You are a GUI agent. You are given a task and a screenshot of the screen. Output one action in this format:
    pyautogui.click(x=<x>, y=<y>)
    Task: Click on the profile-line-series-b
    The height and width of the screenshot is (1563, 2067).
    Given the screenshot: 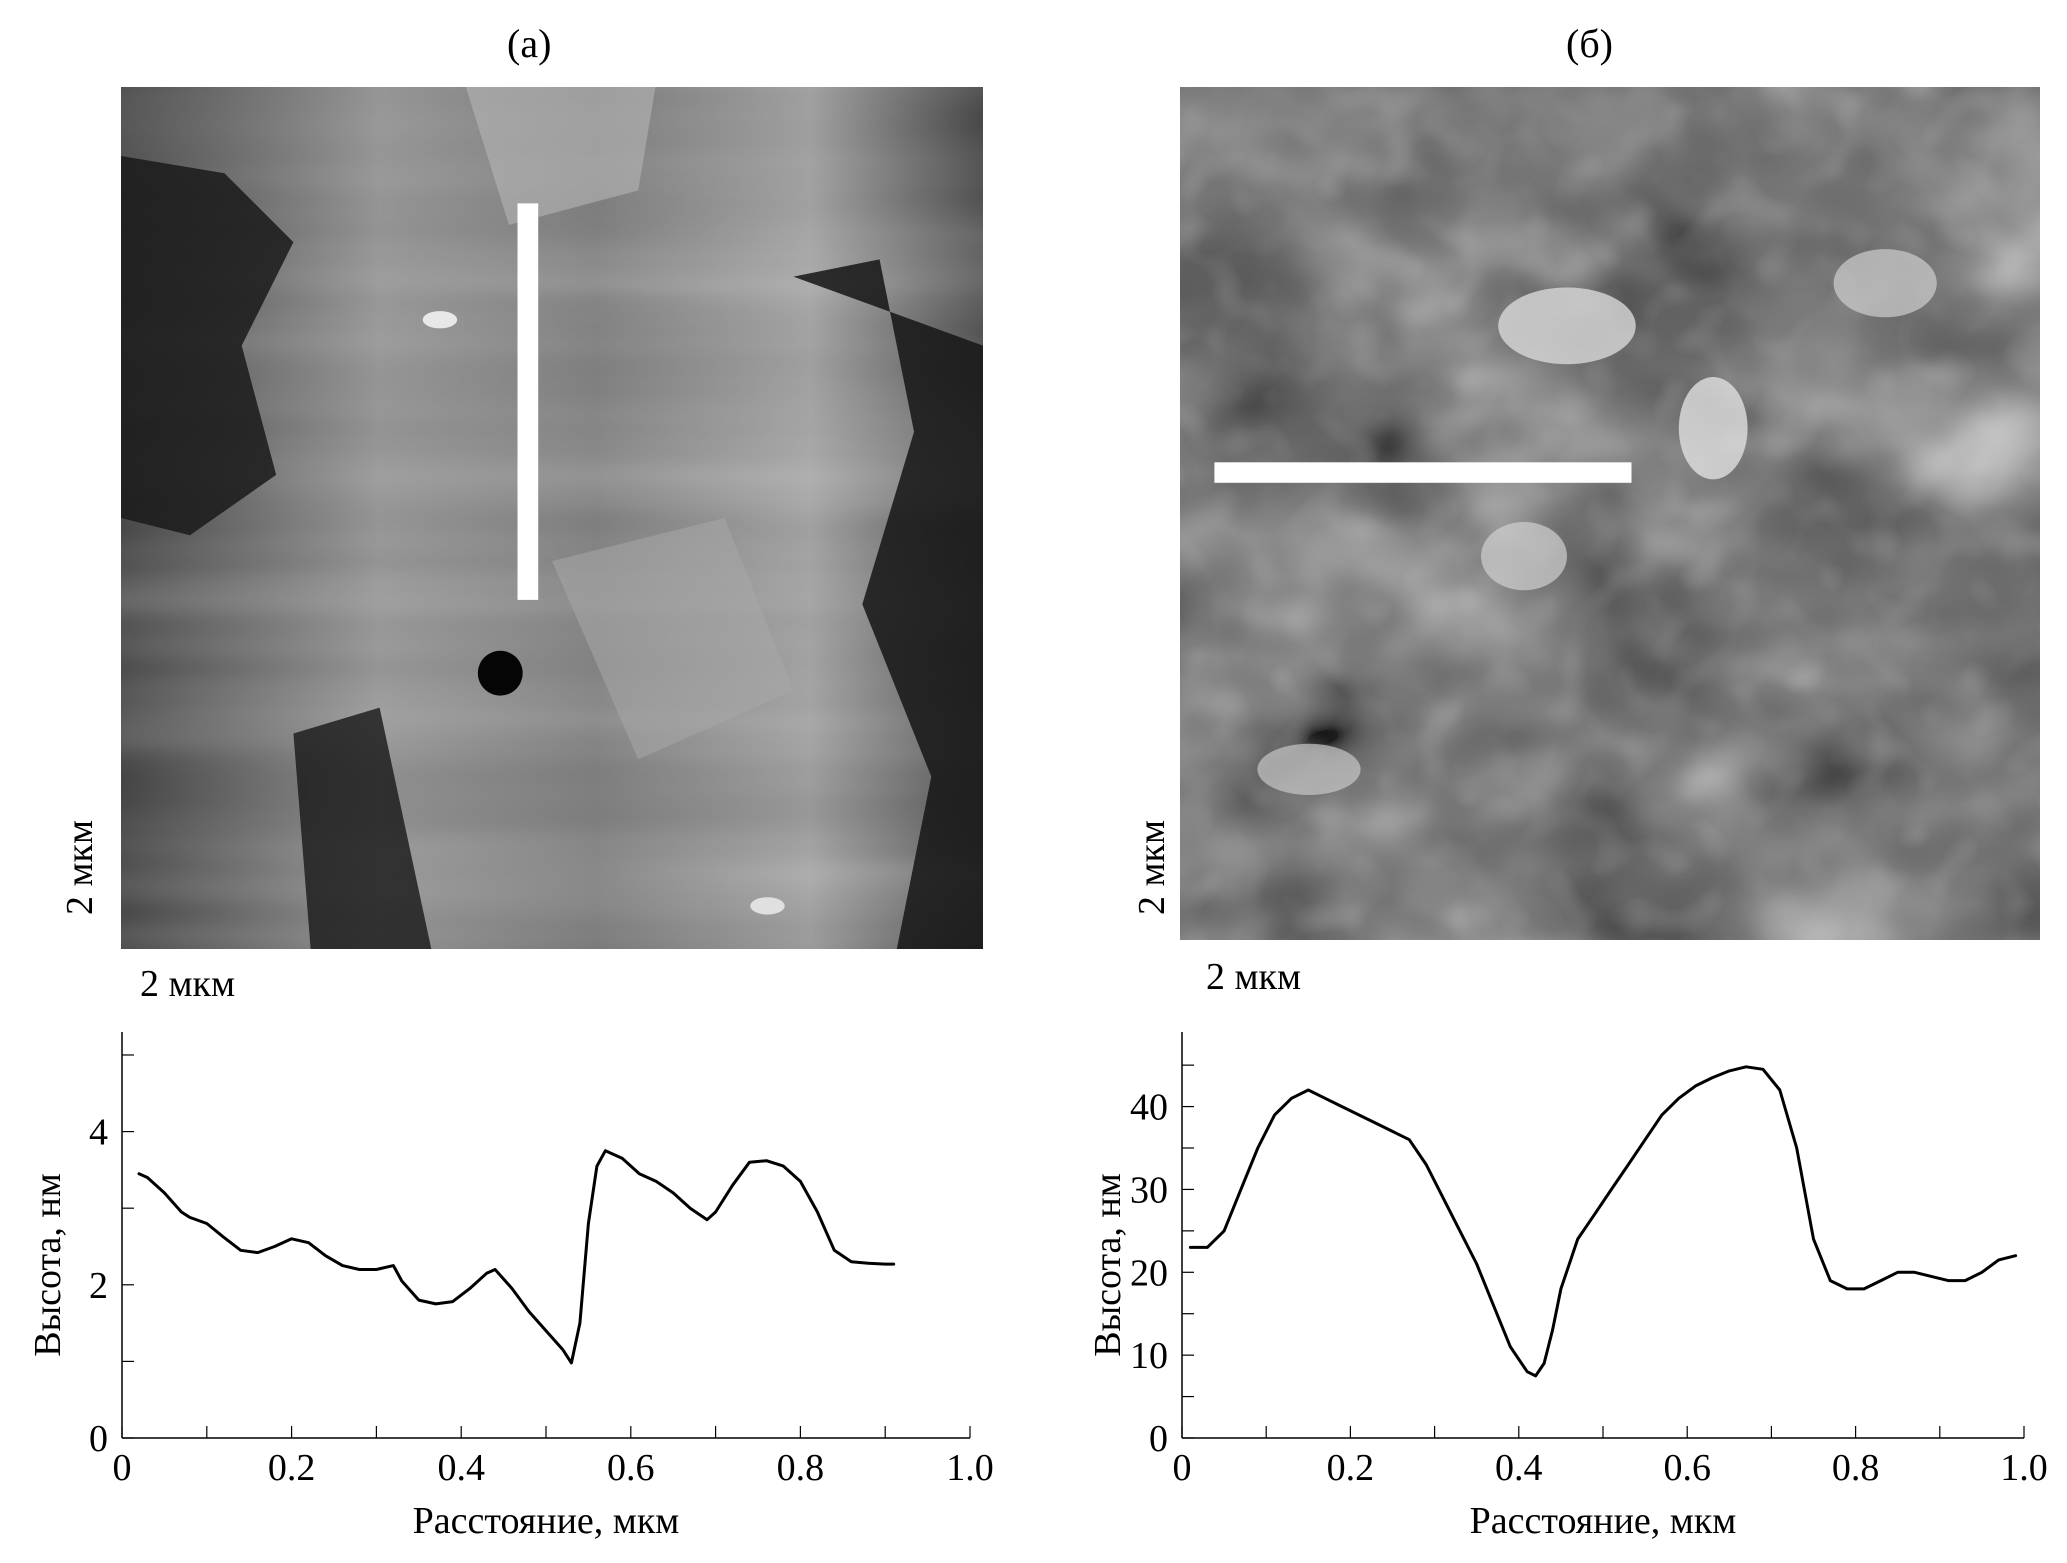 What is the action you would take?
    pyautogui.click(x=1603, y=1221)
    